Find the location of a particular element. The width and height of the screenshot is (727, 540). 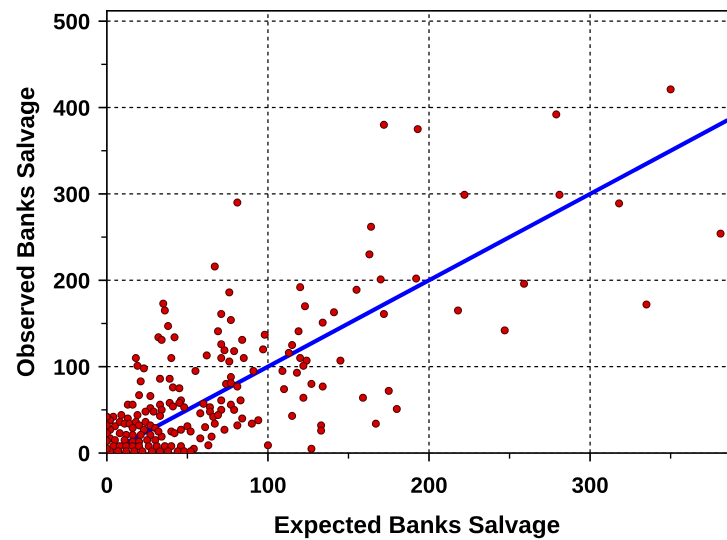

x-tick-label: 0 is located at coordinates (107, 485).